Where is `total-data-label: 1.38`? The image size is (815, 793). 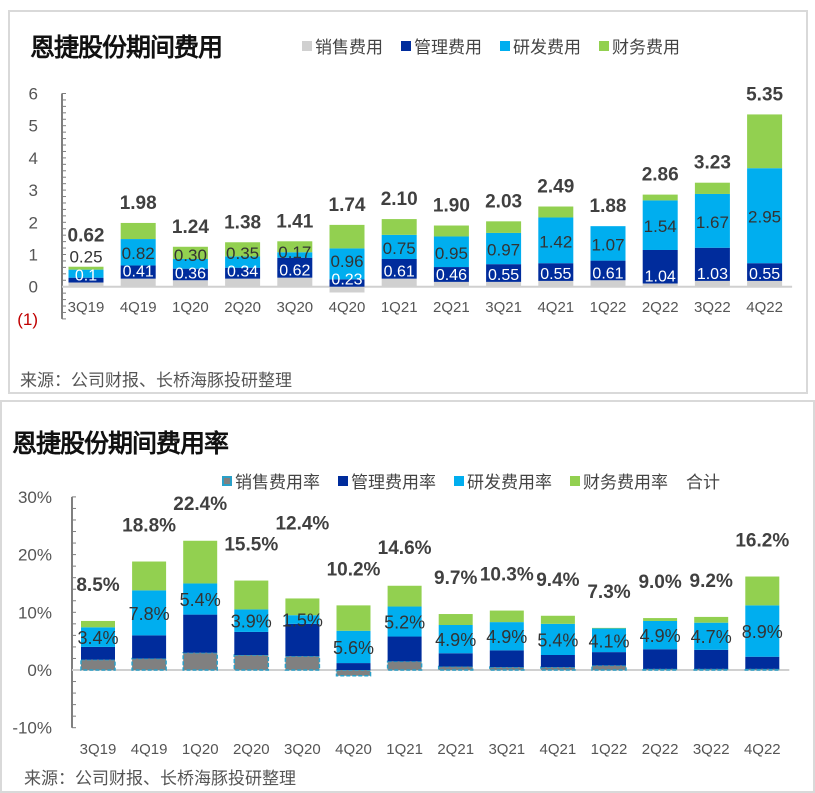 total-data-label: 1.38 is located at coordinates (242, 222).